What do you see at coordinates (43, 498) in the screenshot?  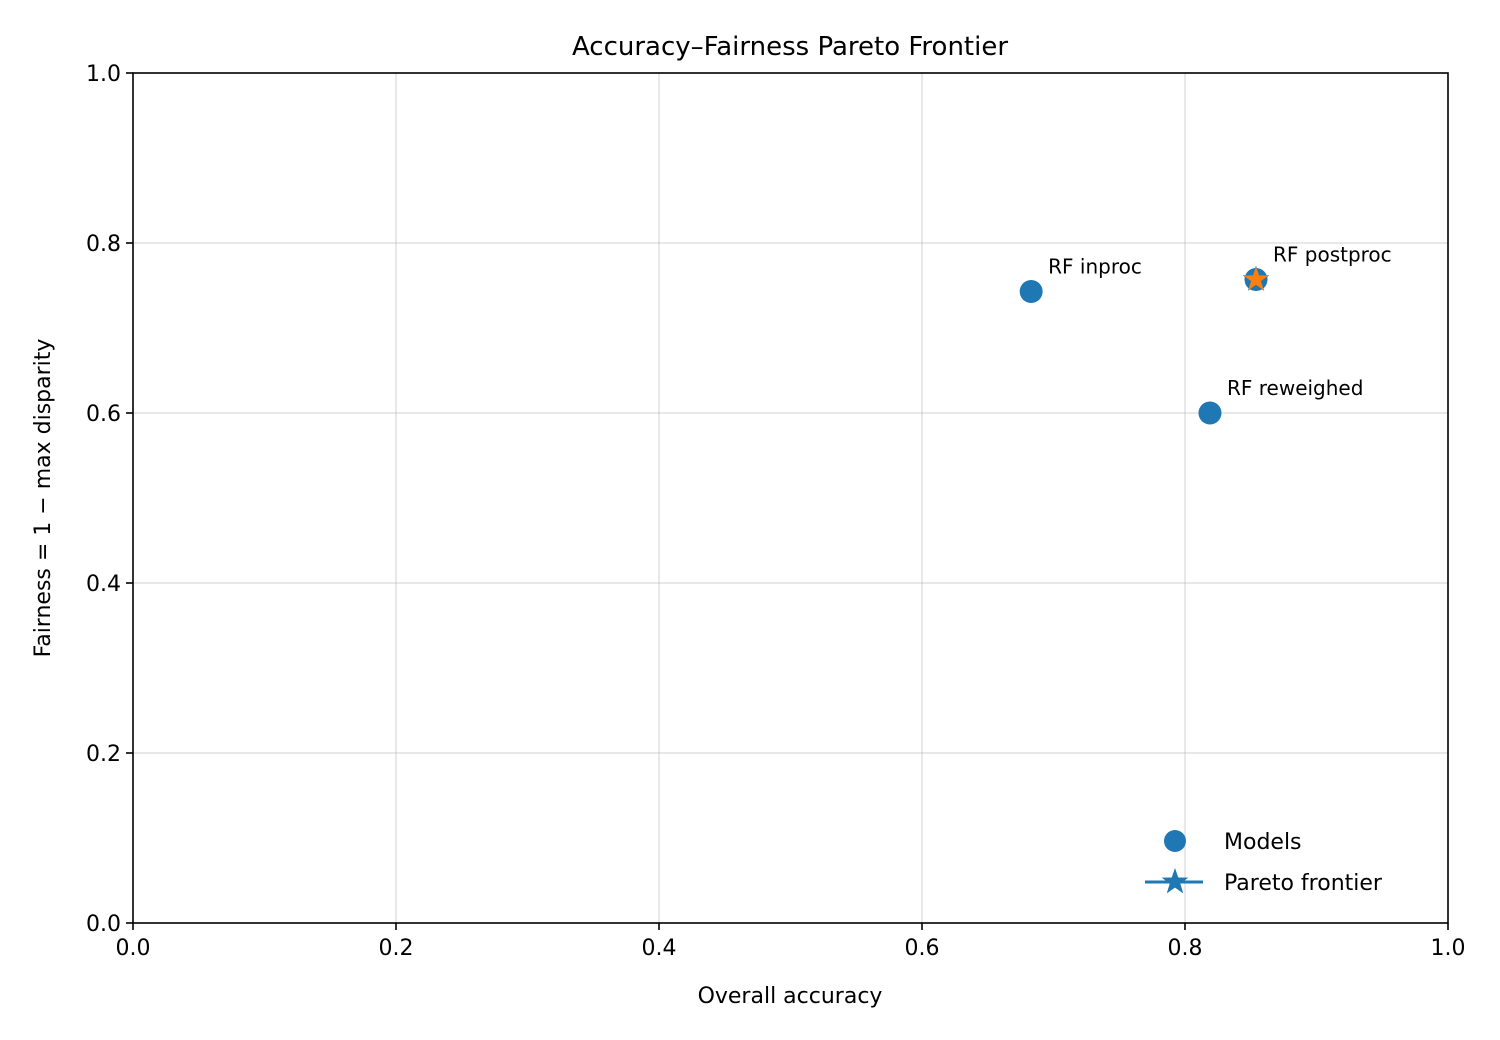 I see `y-axis-title: Fairness = 1 − max disparity` at bounding box center [43, 498].